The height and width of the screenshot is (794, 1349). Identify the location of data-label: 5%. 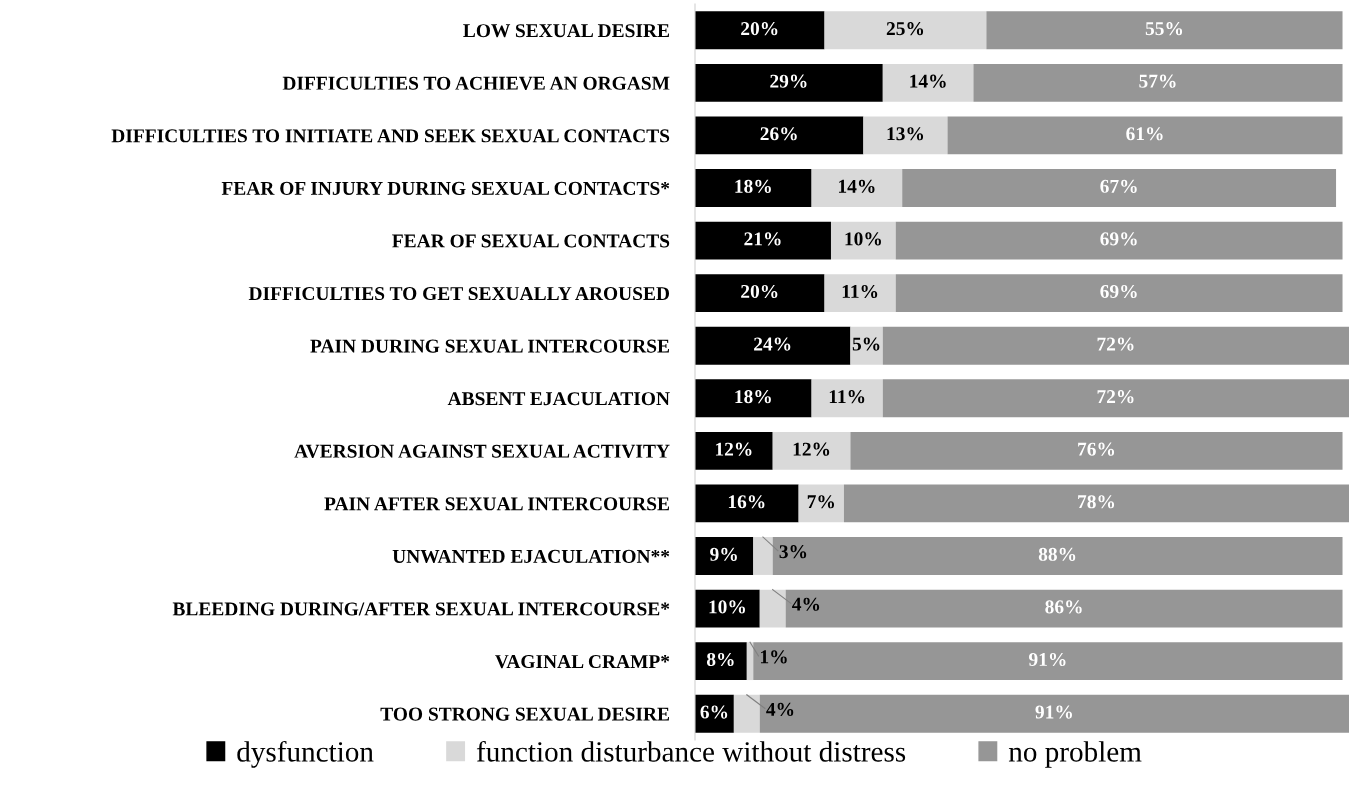
(866, 344).